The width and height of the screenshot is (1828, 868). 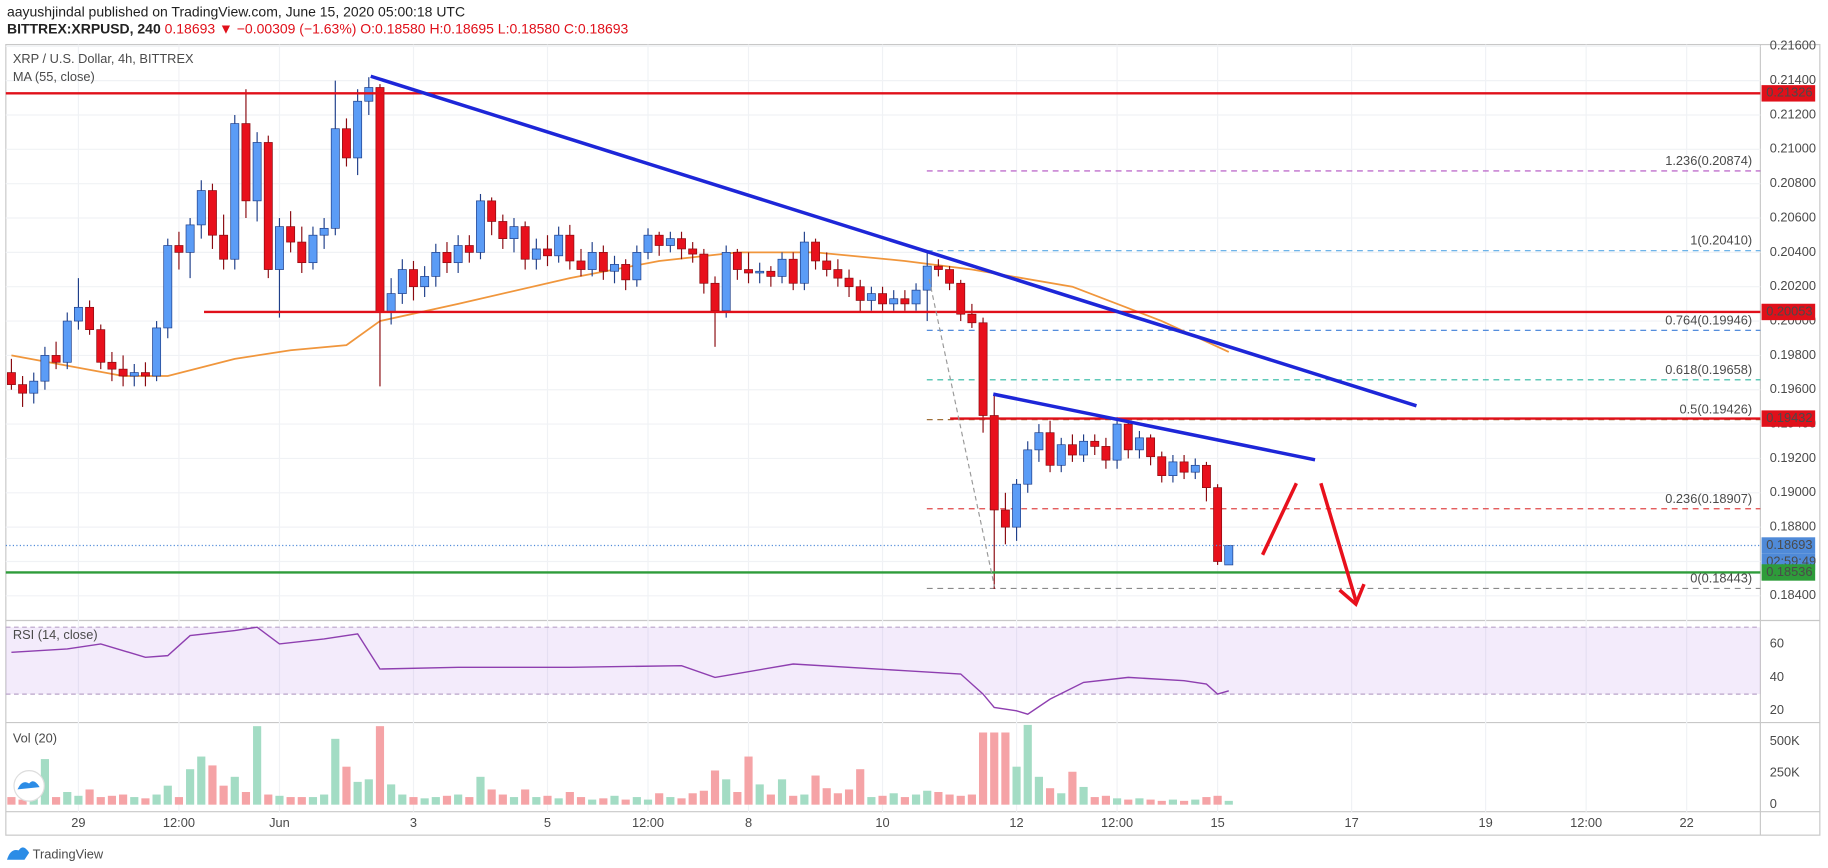 I want to click on x-tick-label: 19, so click(x=1486, y=822).